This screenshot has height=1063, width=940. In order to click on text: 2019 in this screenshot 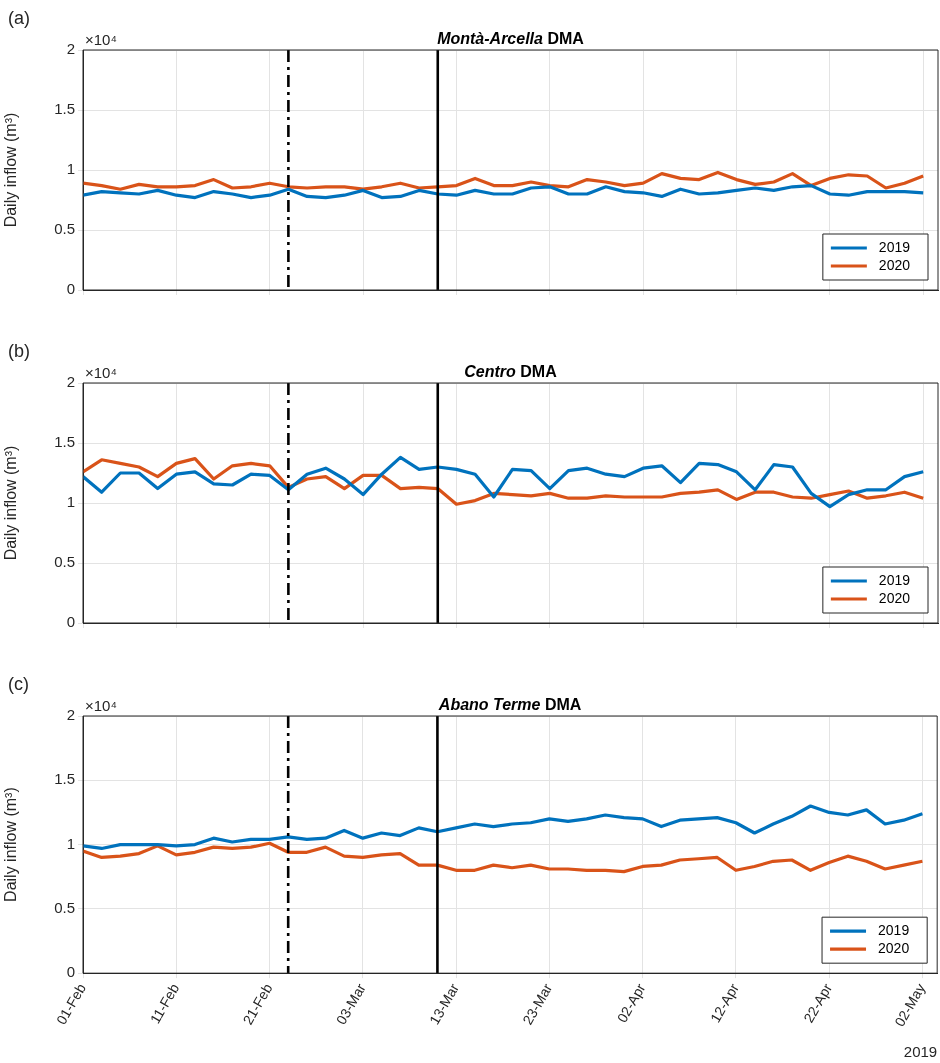, I will do `click(920, 1051)`.